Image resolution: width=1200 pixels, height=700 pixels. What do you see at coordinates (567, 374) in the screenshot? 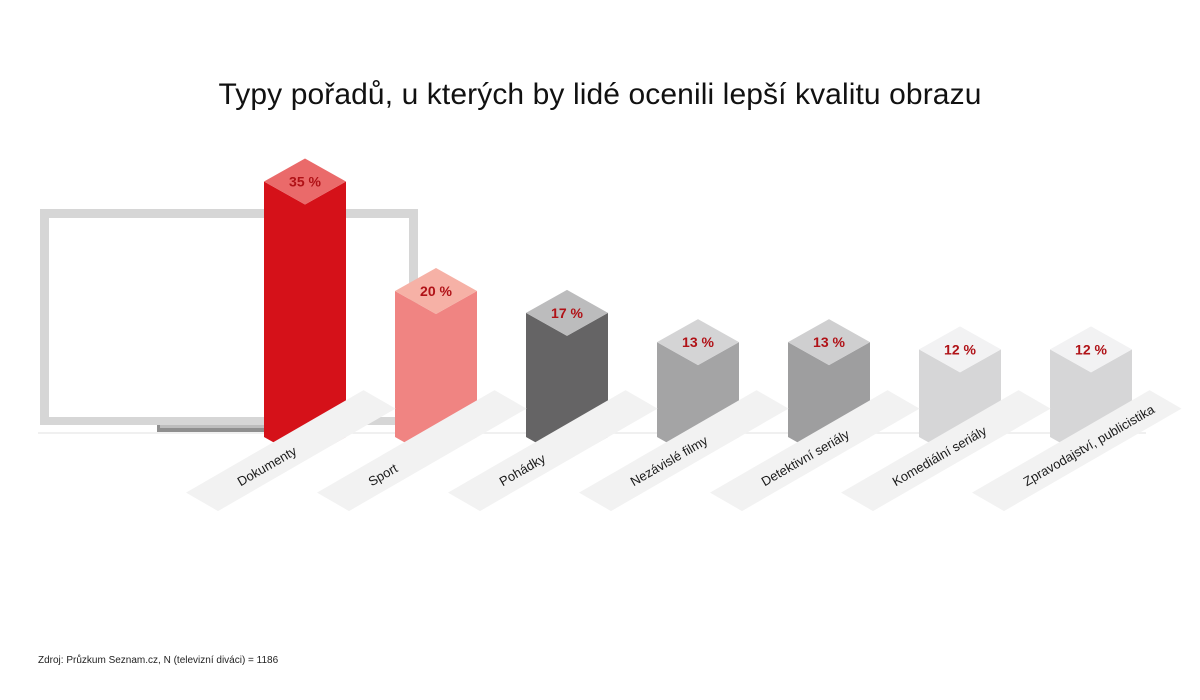
I see `bar: 17 %` at bounding box center [567, 374].